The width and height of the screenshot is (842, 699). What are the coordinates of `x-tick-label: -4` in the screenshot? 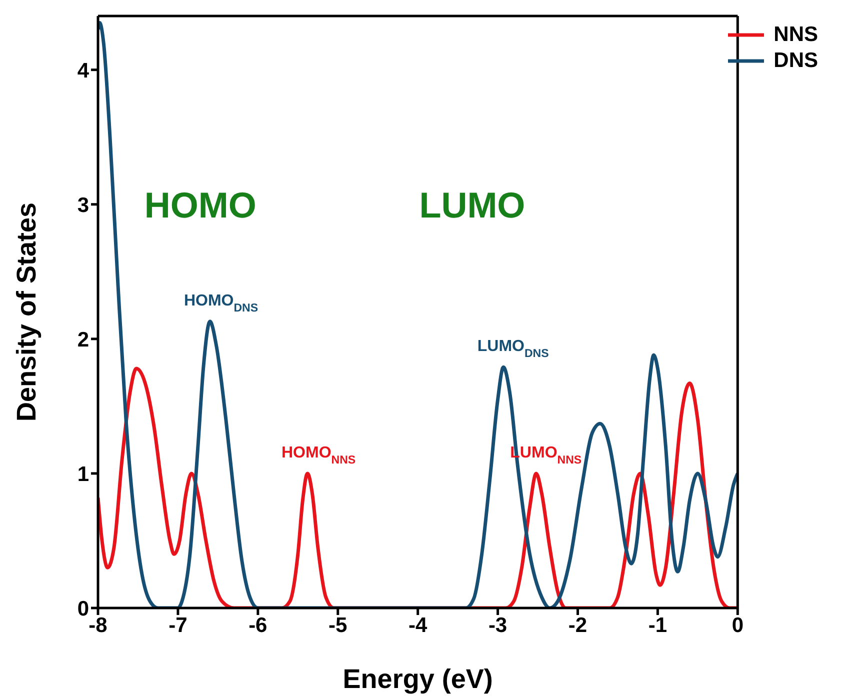 It's located at (418, 625).